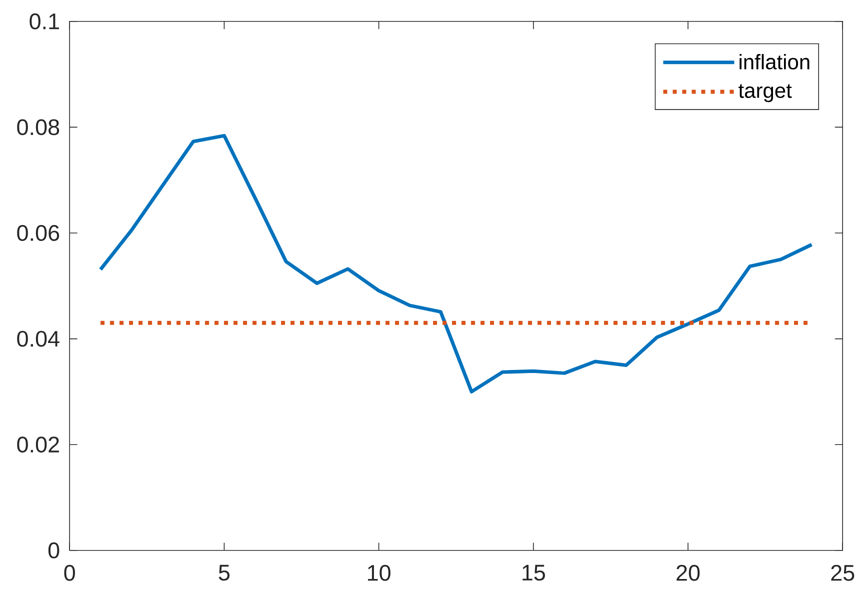 The width and height of the screenshot is (859, 590). What do you see at coordinates (54, 550) in the screenshot?
I see `y-tick-label: 0` at bounding box center [54, 550].